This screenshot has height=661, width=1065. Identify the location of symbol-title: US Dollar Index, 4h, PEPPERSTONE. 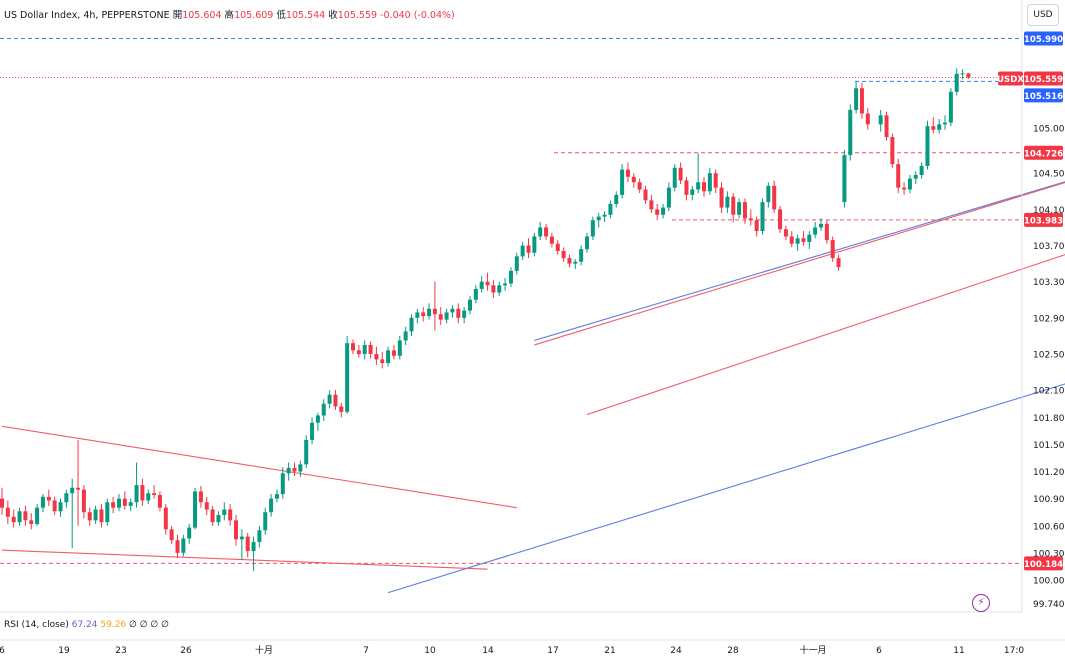
(87, 15).